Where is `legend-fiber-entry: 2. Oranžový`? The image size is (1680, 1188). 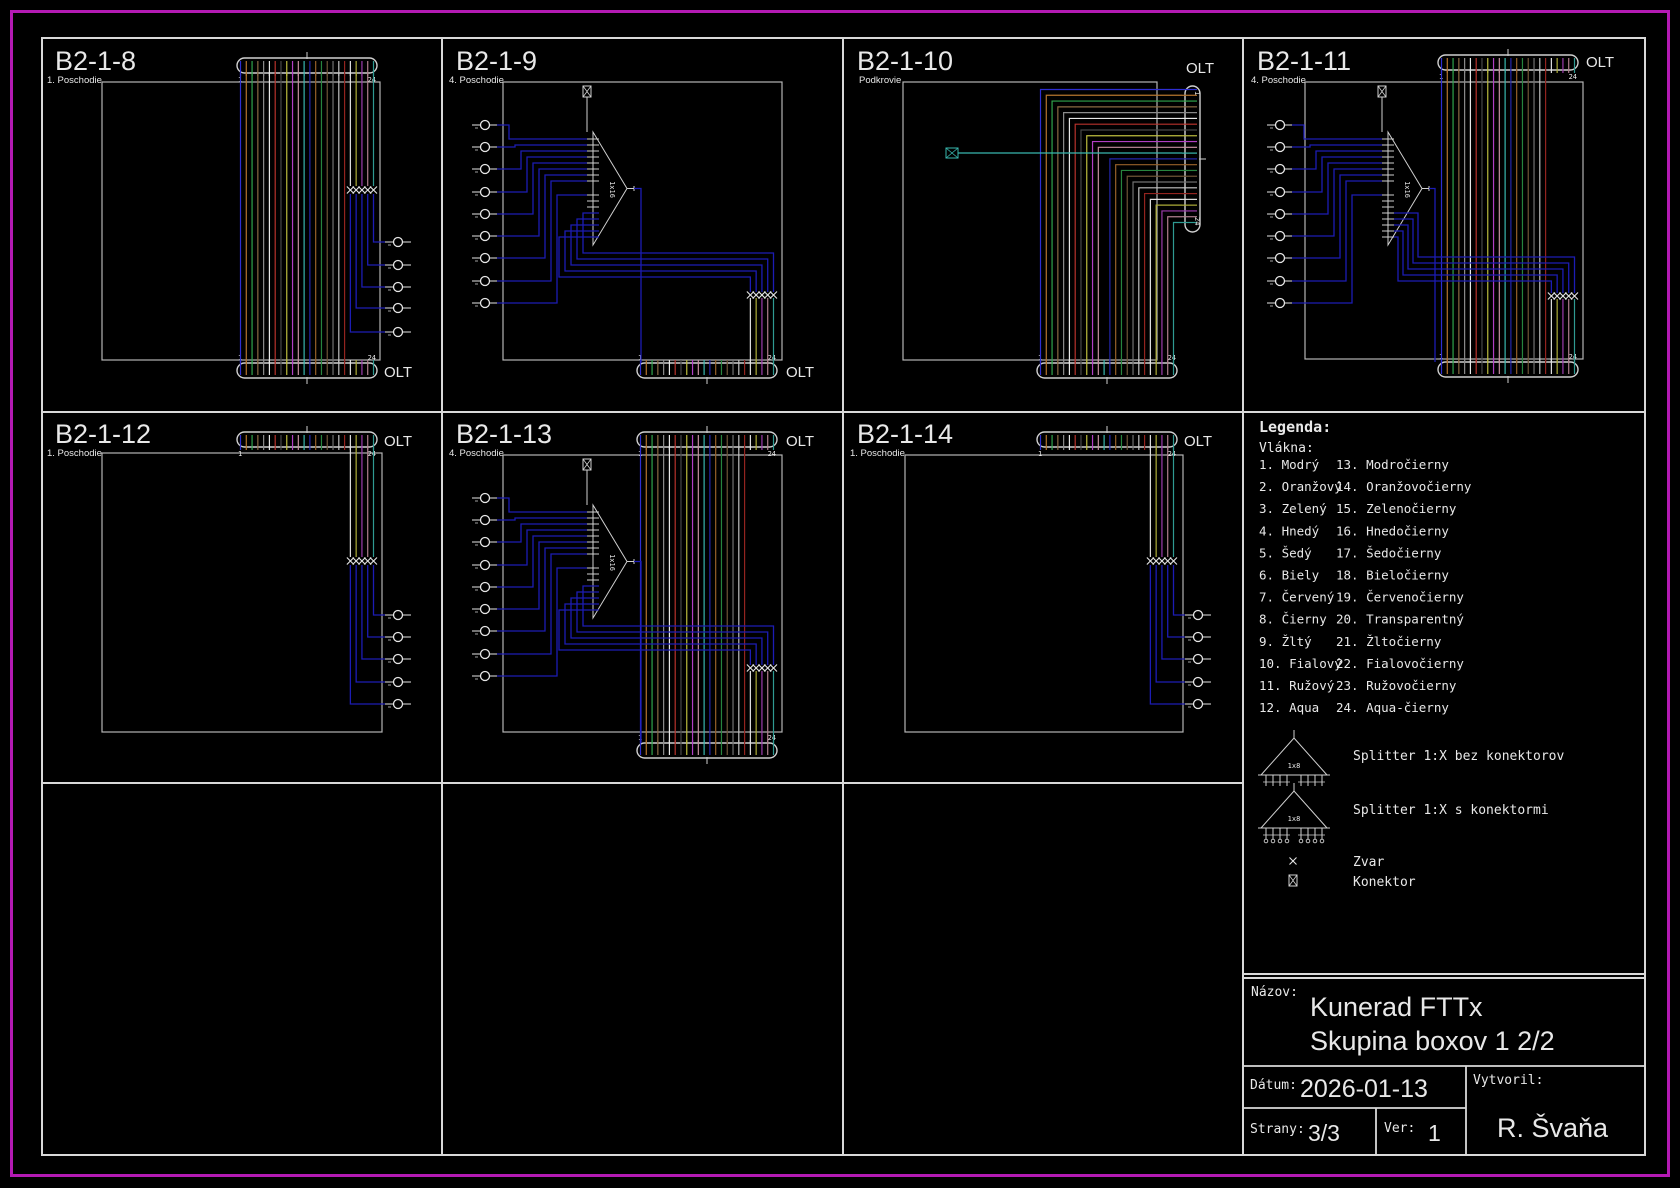
legend-fiber-entry: 2. Oranžový is located at coordinates (1300, 486).